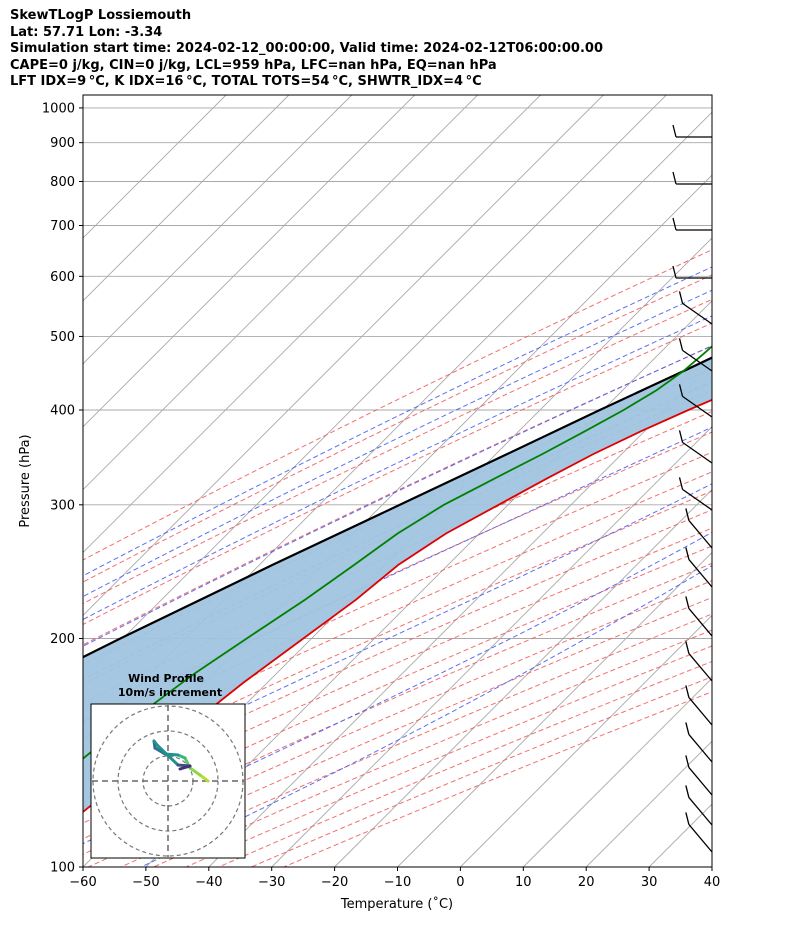 This screenshot has height=937, width=794. What do you see at coordinates (649, 882) in the screenshot?
I see `x-tick-label: 30` at bounding box center [649, 882].